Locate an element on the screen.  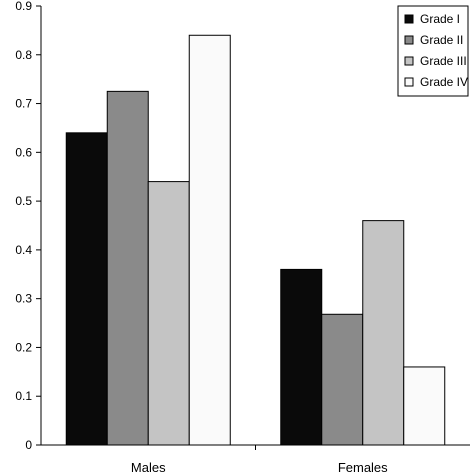
bar-males-grade-iv is located at coordinates (209, 240).